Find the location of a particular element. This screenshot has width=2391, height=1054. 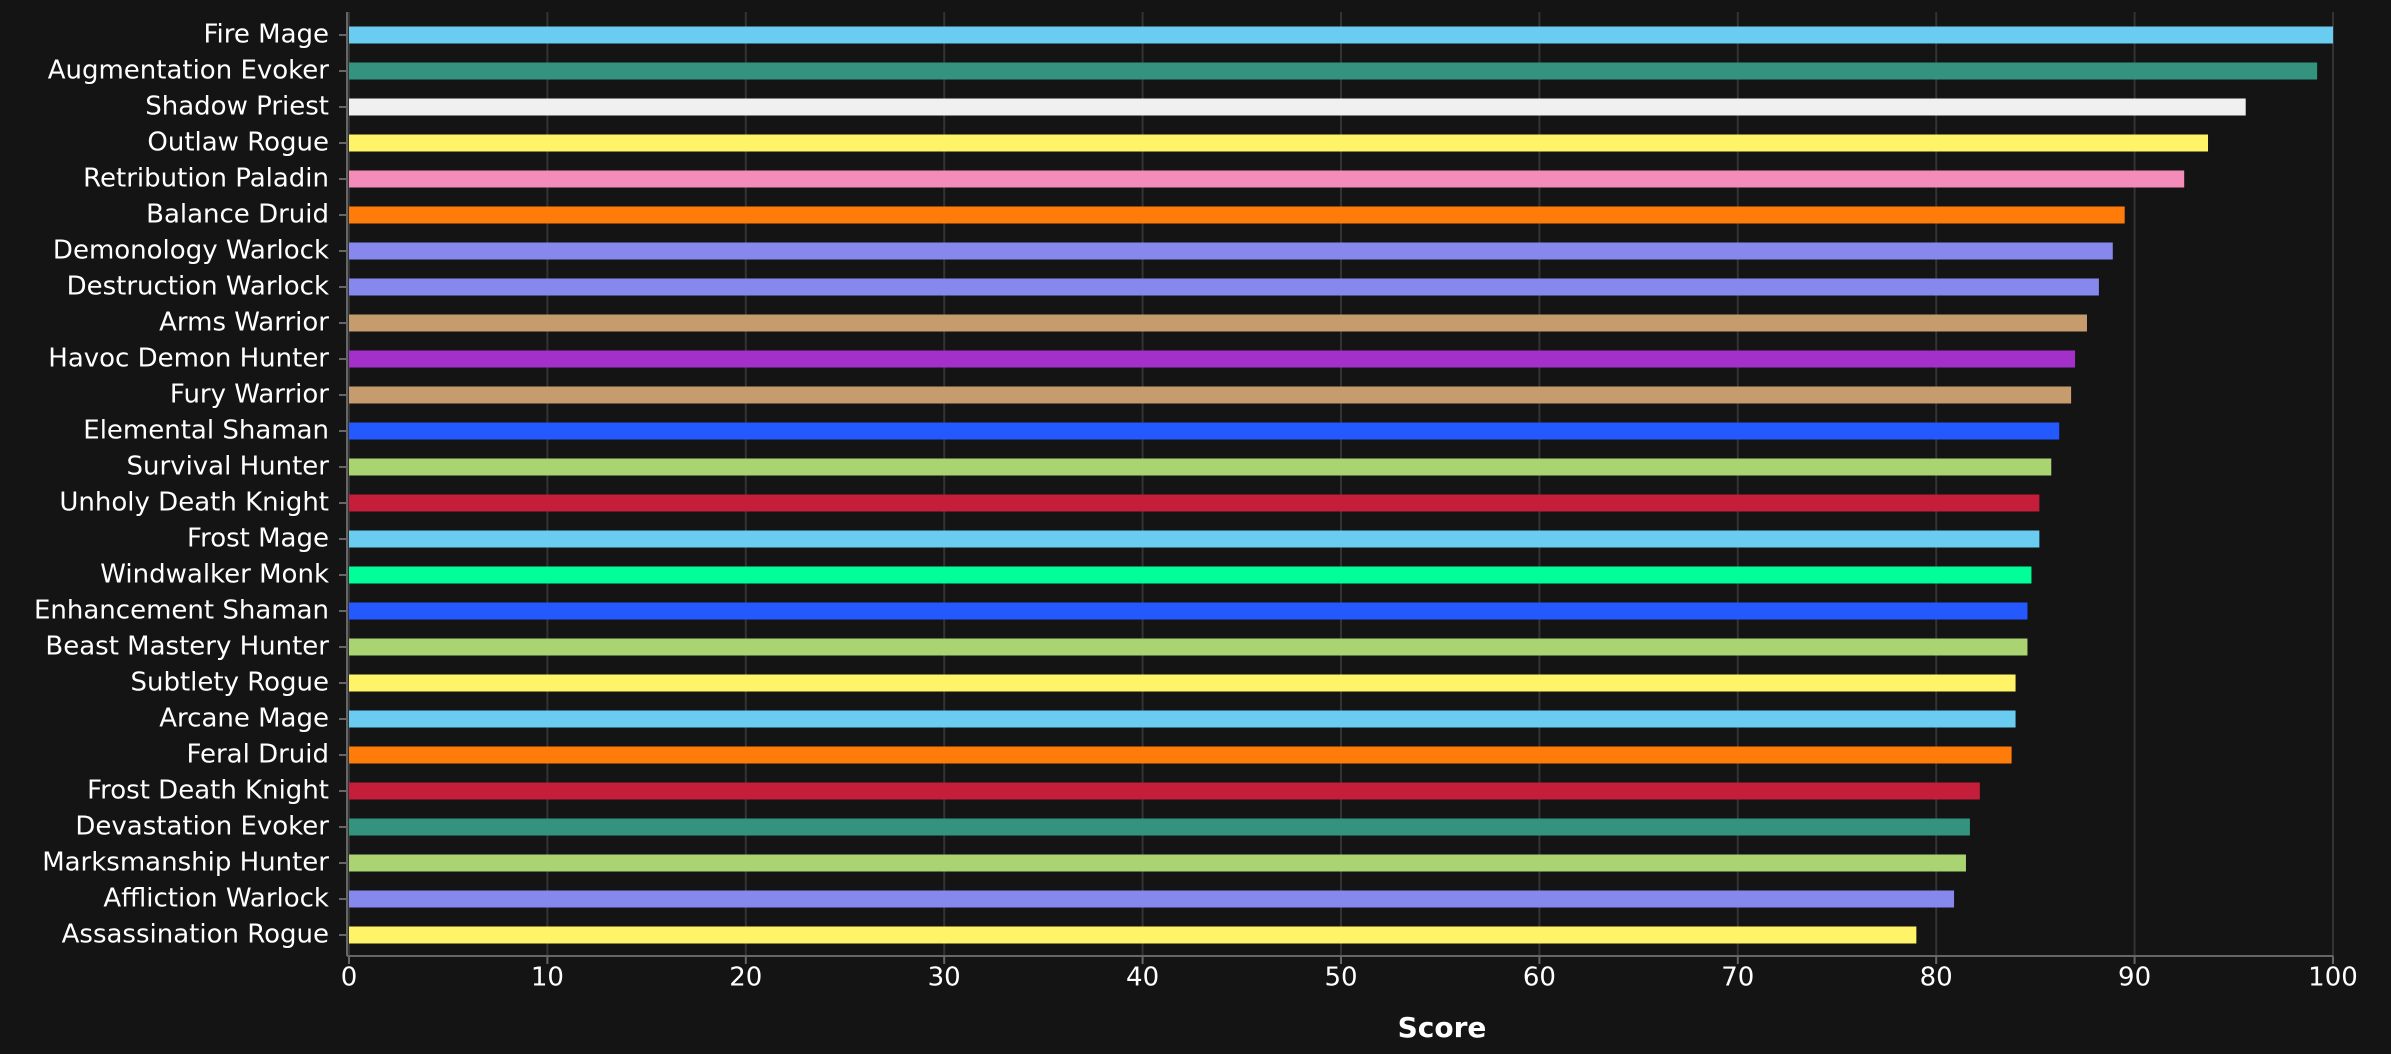

y-tick-label: Subtlety Rogue is located at coordinates (229, 683).